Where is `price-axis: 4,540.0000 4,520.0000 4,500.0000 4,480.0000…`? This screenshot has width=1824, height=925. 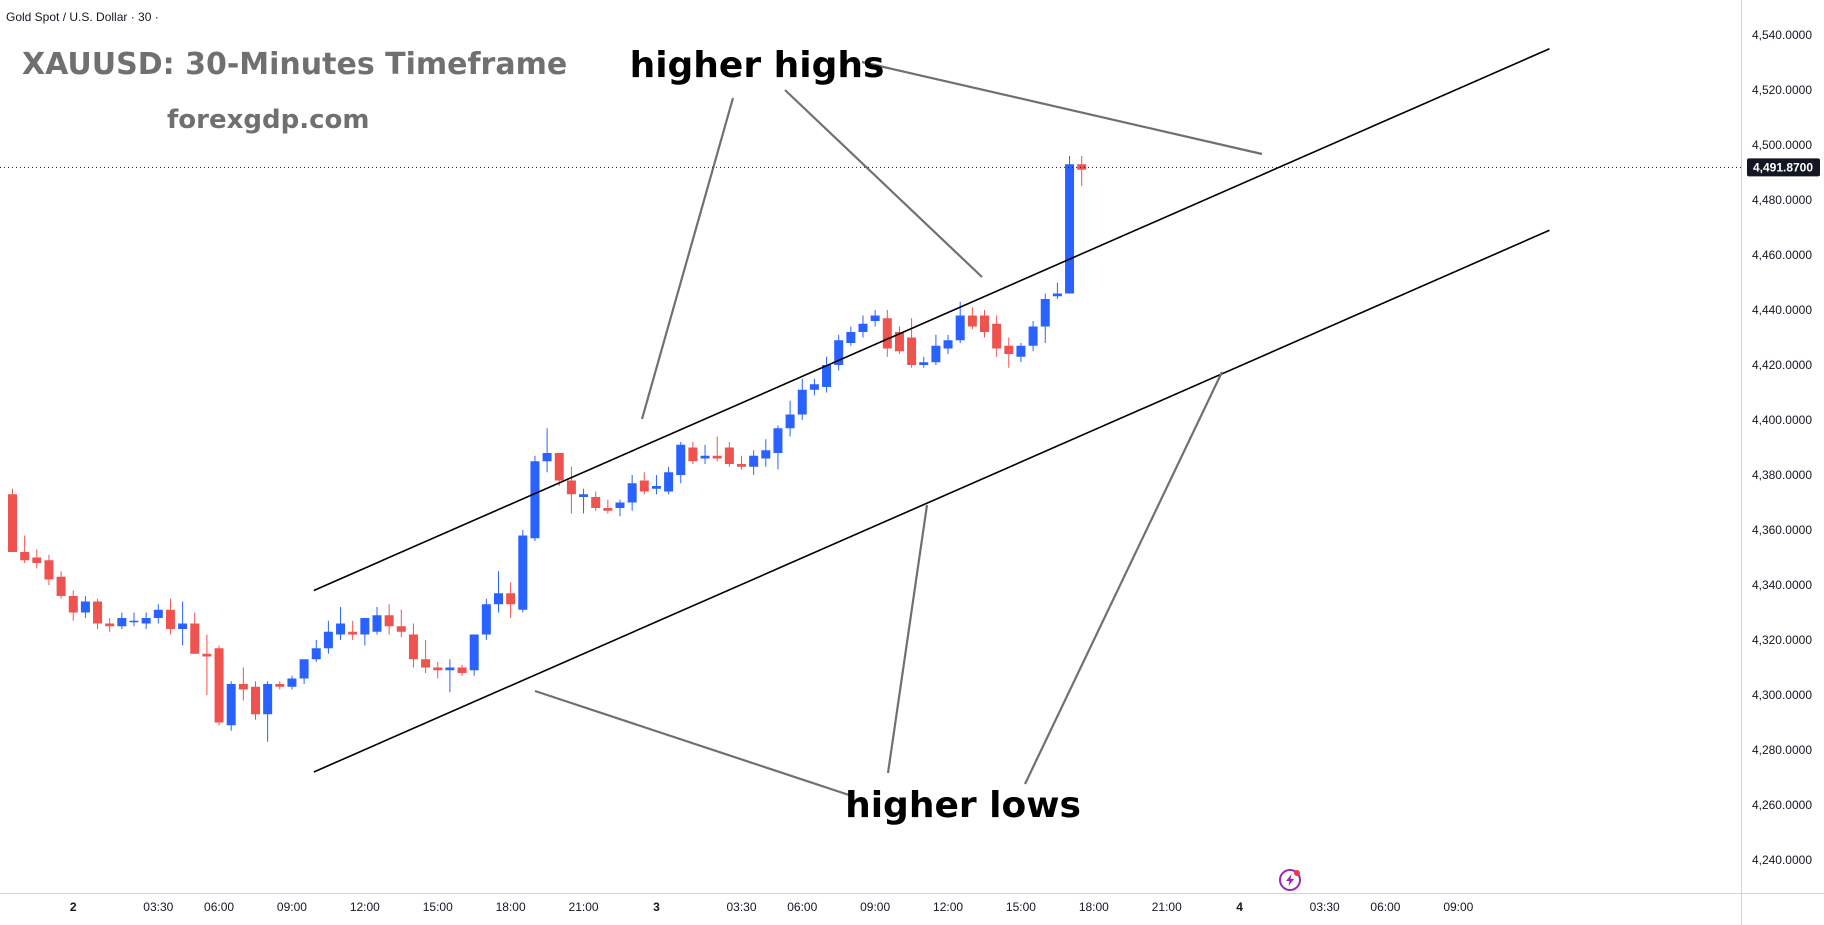
price-axis: 4,540.0000 4,520.0000 4,500.0000 4,480.0000… is located at coordinates (1782, 447).